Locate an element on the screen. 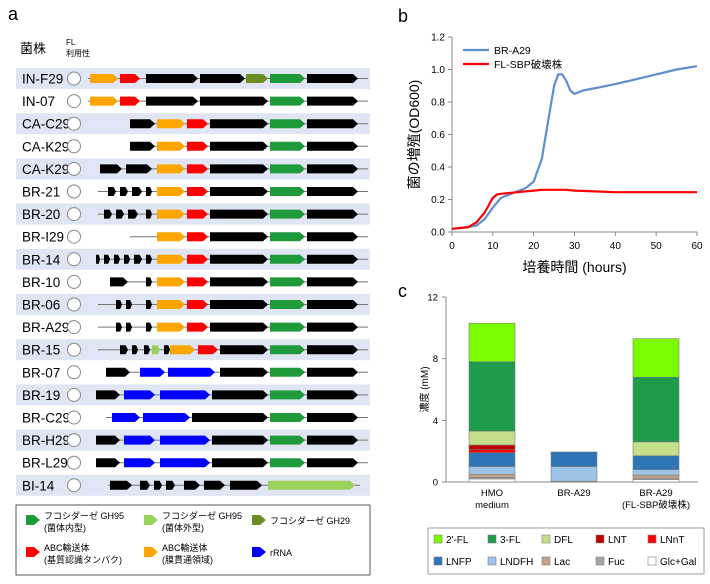  legend-label: フコシダーゼ GH95 is located at coordinates (84, 515).